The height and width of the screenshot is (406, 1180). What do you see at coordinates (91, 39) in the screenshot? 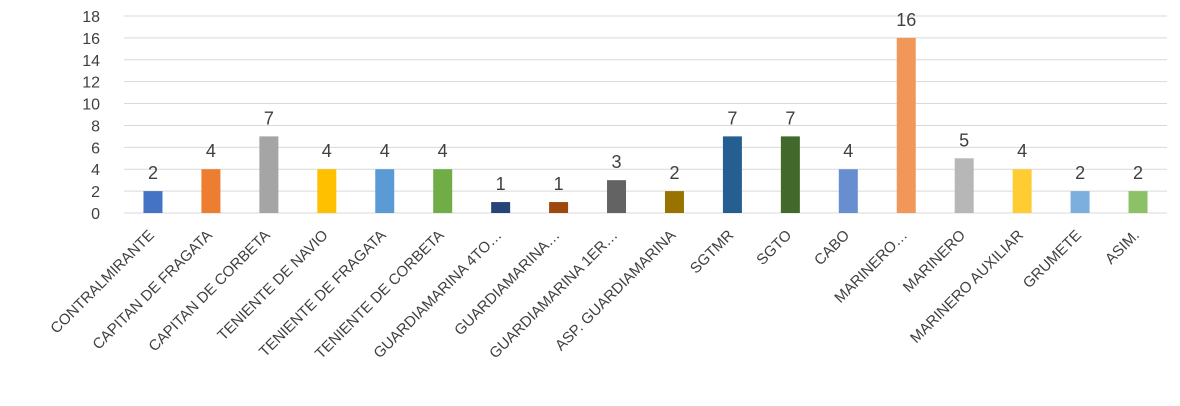
I see `y-tick-label: 16` at bounding box center [91, 39].